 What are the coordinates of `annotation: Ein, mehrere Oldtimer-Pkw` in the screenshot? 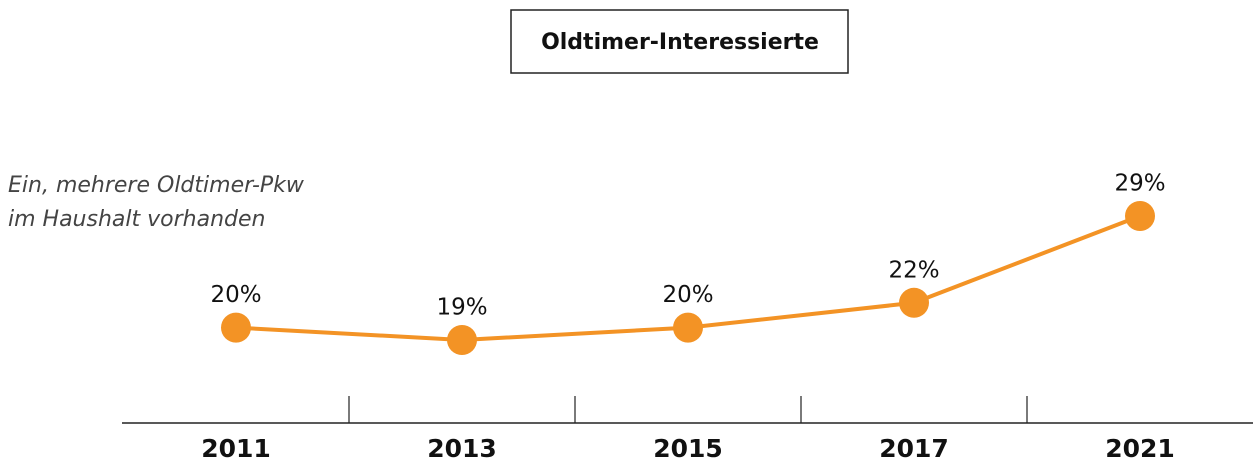 It's located at (156, 185).